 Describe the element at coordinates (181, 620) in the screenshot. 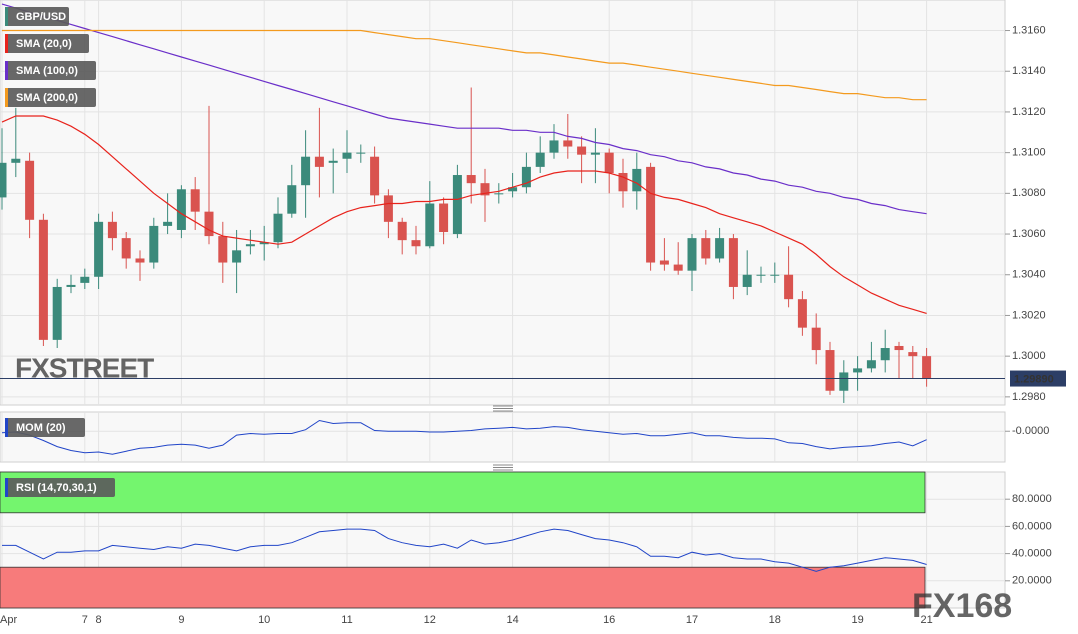

I see `x-tick-label: 9` at that location.